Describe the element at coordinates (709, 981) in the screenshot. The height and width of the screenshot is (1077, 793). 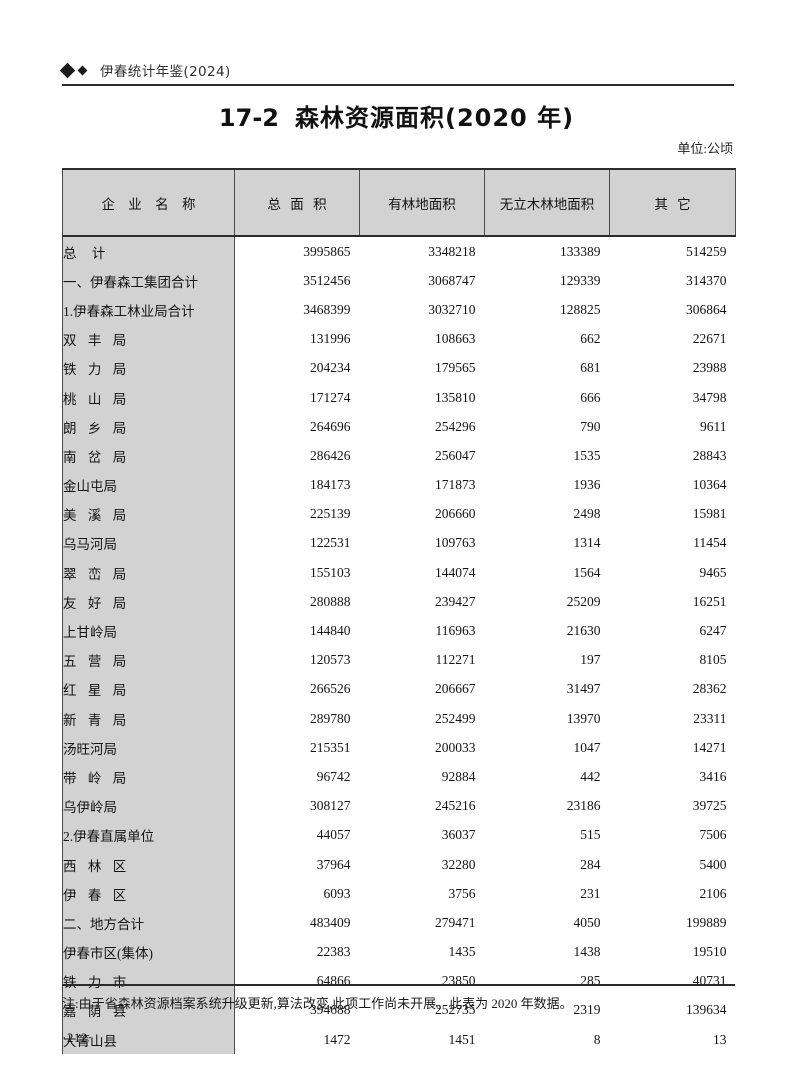
I see `cell-other: 40731` at that location.